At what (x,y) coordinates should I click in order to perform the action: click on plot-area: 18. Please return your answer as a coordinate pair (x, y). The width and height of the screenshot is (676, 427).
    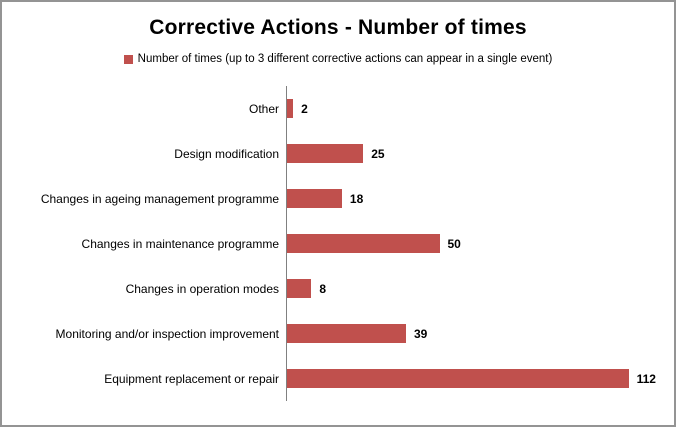
    Looking at the image, I should click on (476, 198).